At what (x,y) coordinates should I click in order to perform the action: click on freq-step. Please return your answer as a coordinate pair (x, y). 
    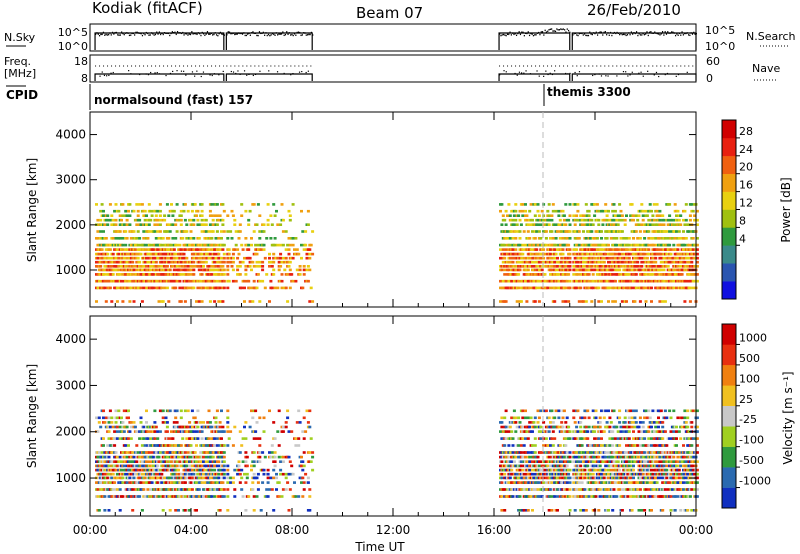
    Looking at the image, I should click on (269, 77).